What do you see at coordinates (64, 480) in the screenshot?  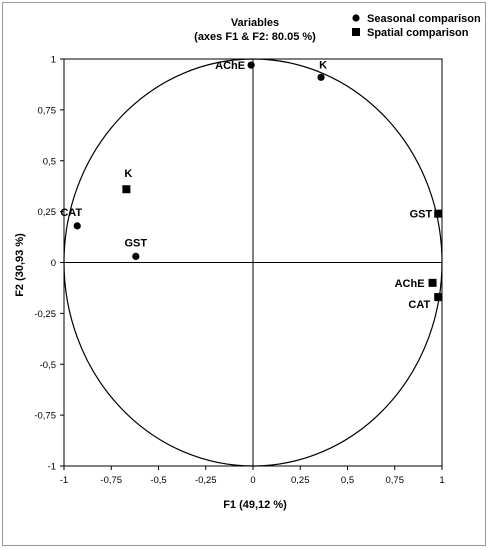 I see `x-tick-label: -1` at bounding box center [64, 480].